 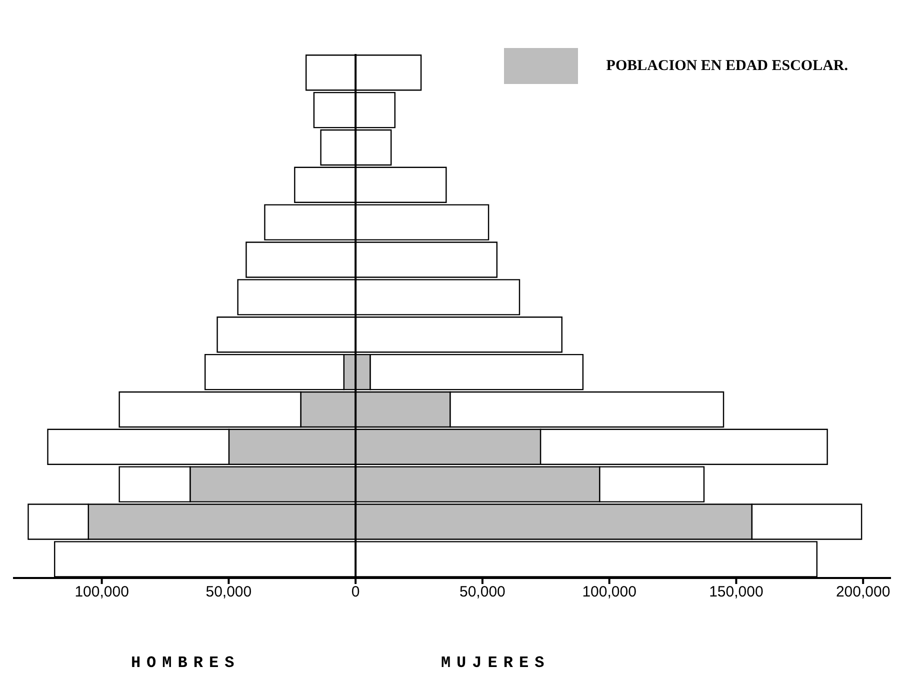 I want to click on legend-label: POBLACION EN EDAD ESCOLAR., so click(x=727, y=66).